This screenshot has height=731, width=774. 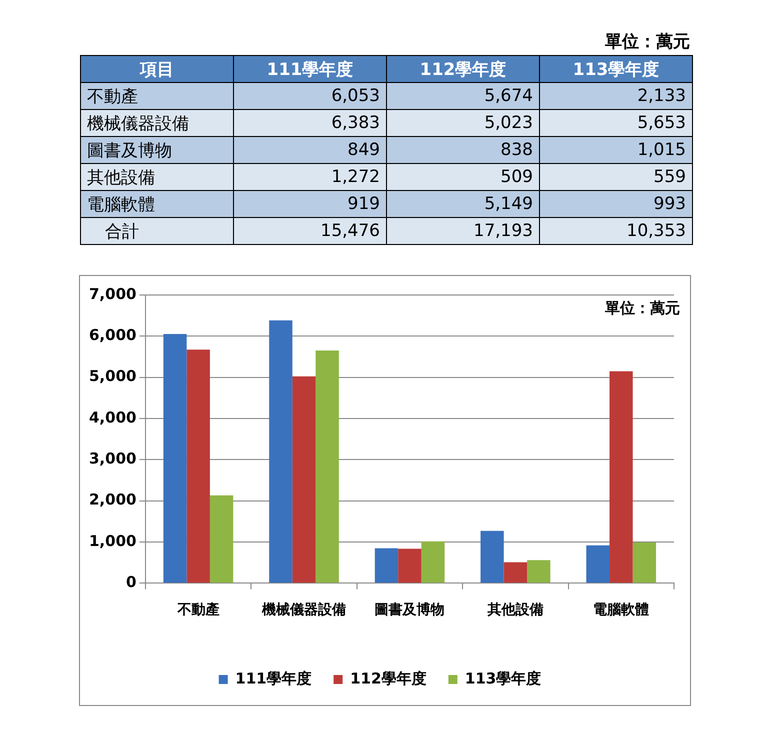 What do you see at coordinates (616, 177) in the screenshot?
I see `text: 559` at bounding box center [616, 177].